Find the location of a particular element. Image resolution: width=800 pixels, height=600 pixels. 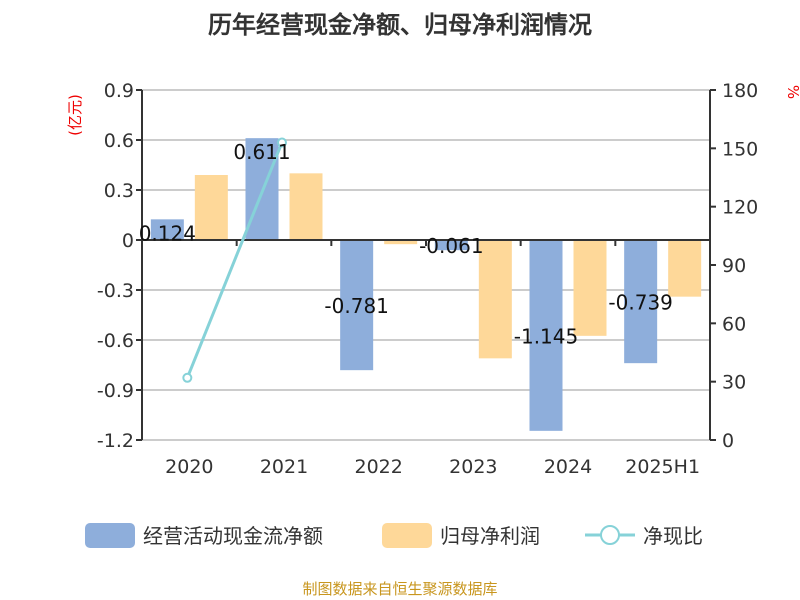

legend-profit-label: 归母净利润 is located at coordinates (490, 536).